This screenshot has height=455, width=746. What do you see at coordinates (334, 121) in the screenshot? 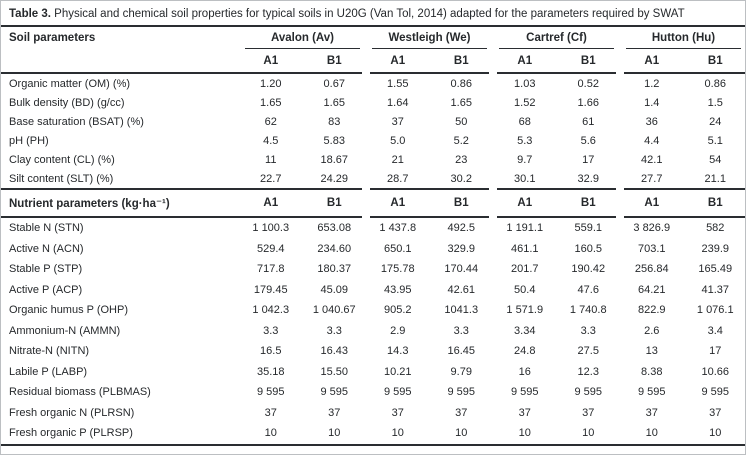
I see `table-cell: 83` at bounding box center [334, 121].